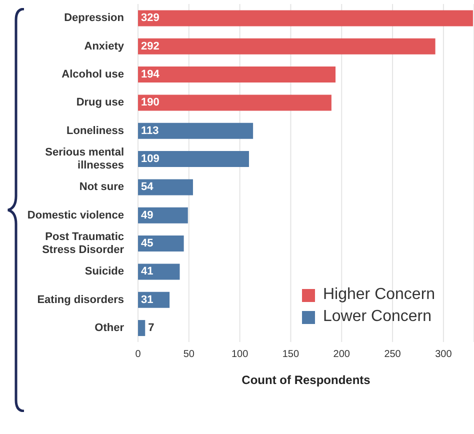 The image size is (474, 434). What do you see at coordinates (147, 272) in the screenshot?
I see `data-label: 41` at bounding box center [147, 272].